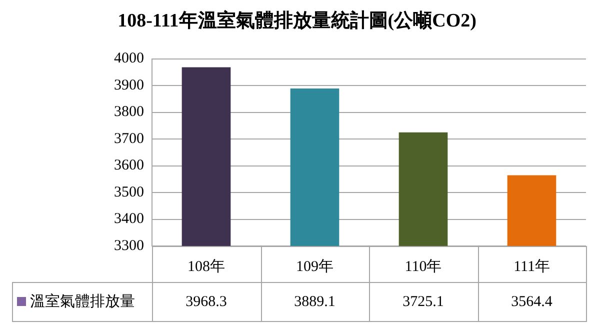 This screenshot has width=600, height=324. Describe the element at coordinates (315, 266) in the screenshot. I see `x-tick-label: 109年` at that location.